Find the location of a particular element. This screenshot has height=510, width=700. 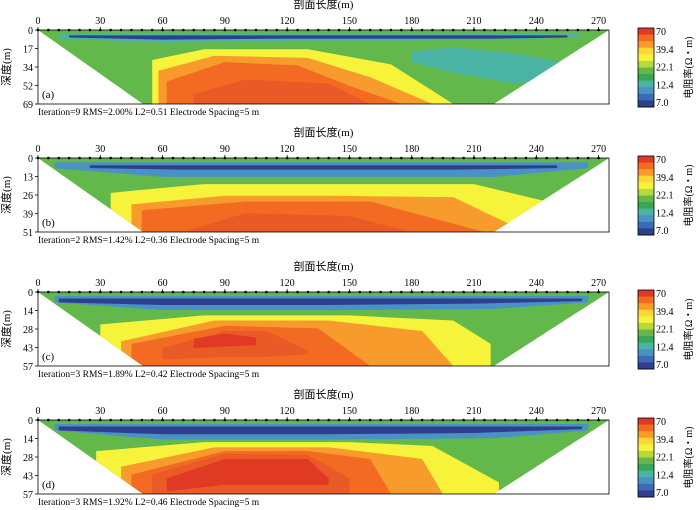

section-body is located at coordinates (323, 457).